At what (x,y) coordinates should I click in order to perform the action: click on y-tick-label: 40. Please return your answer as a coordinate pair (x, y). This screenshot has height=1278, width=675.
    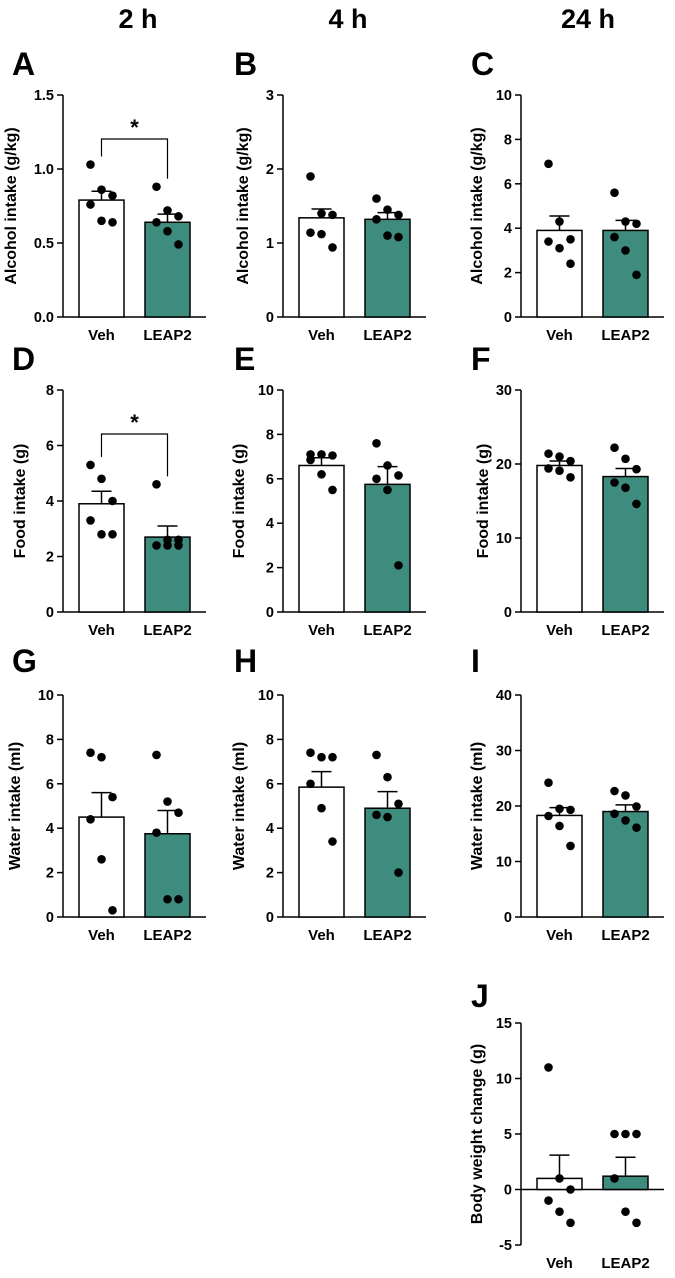
    Looking at the image, I should click on (504, 696).